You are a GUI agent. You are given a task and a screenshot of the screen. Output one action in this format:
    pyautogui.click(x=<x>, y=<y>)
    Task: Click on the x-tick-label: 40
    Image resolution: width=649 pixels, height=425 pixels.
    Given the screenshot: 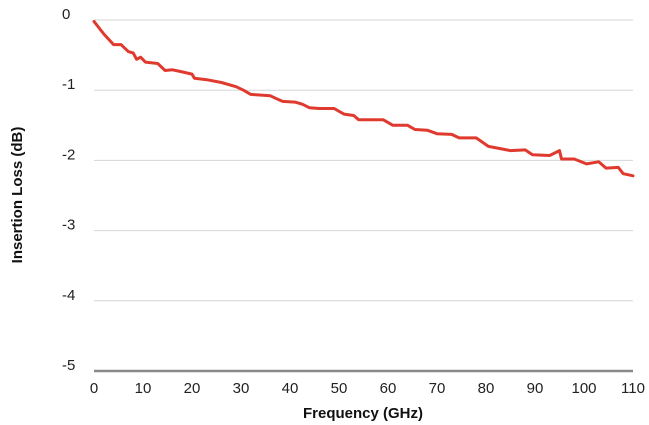 What is the action you would take?
    pyautogui.click(x=290, y=388)
    